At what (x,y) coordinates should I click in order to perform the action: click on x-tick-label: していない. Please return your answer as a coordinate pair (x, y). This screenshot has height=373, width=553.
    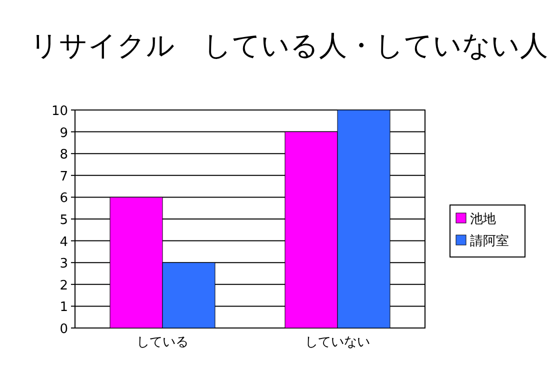
    Looking at the image, I should click on (337, 342).